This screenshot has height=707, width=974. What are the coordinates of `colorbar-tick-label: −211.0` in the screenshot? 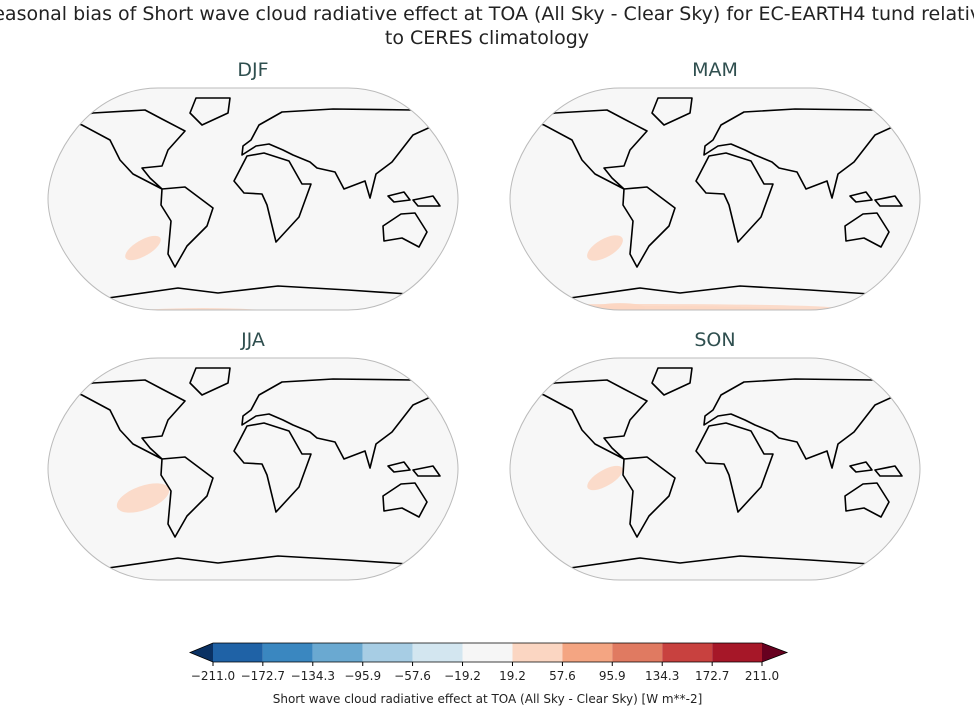 It's located at (213, 676).